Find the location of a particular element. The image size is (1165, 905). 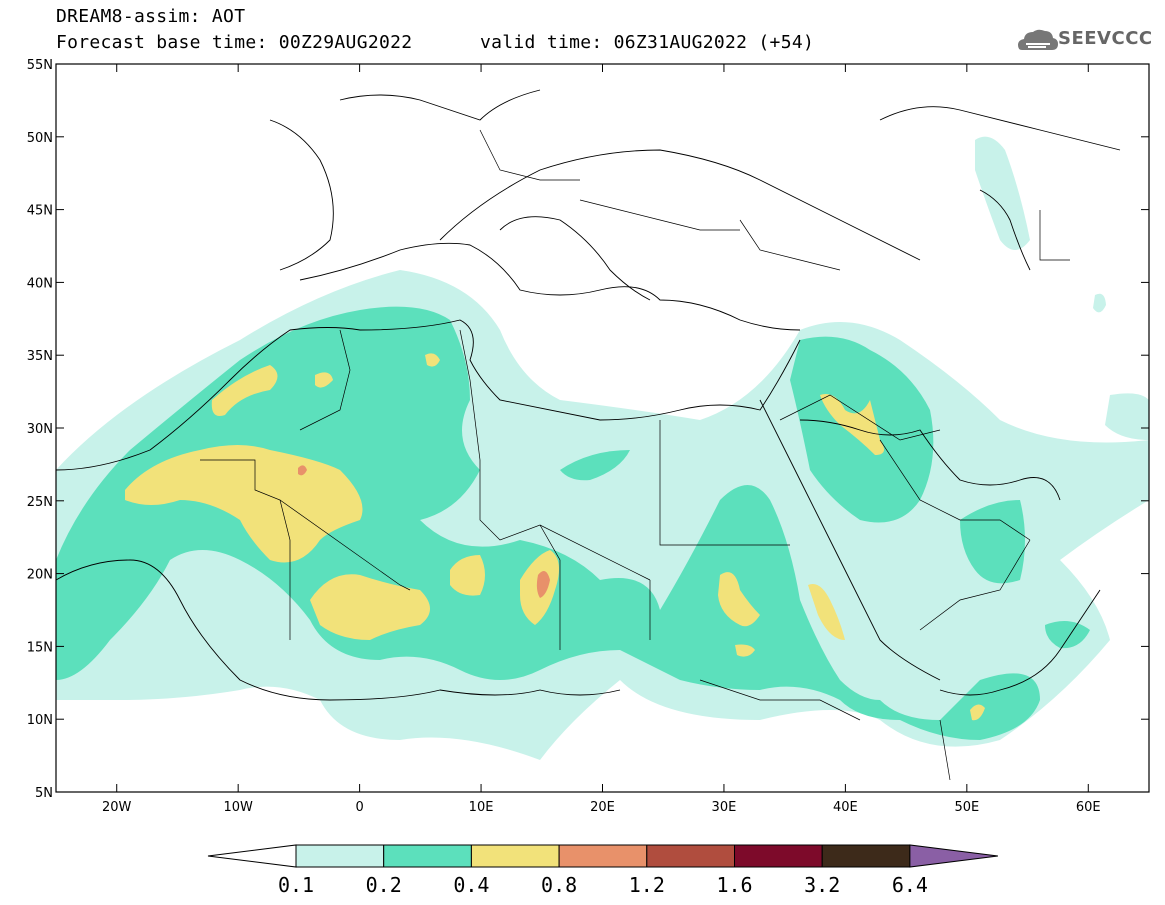

lat-tick-label: 55N is located at coordinates (40, 65).